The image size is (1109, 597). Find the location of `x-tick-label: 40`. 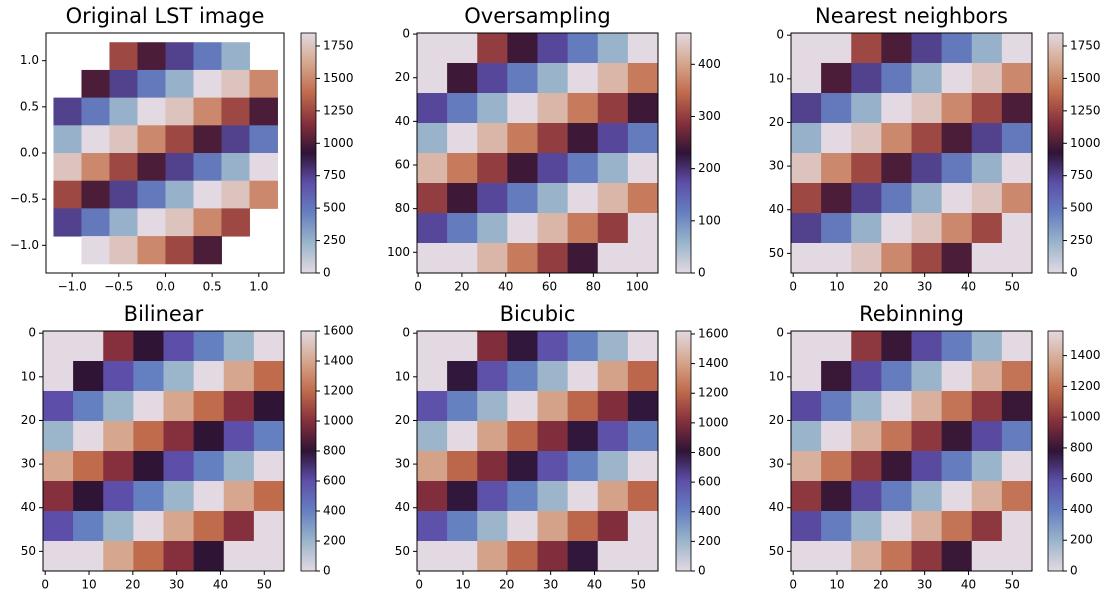

x-tick-label: 40 is located at coordinates (968, 585).